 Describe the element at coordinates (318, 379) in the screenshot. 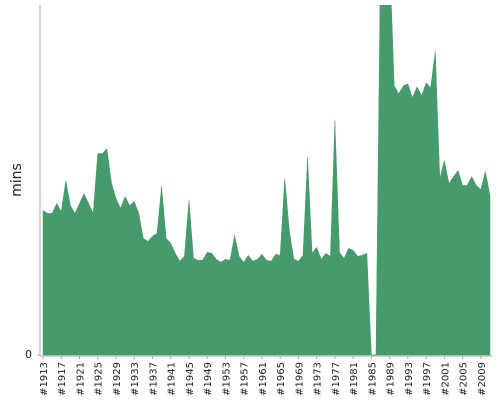

I see `x-tick-label: #1973` at that location.